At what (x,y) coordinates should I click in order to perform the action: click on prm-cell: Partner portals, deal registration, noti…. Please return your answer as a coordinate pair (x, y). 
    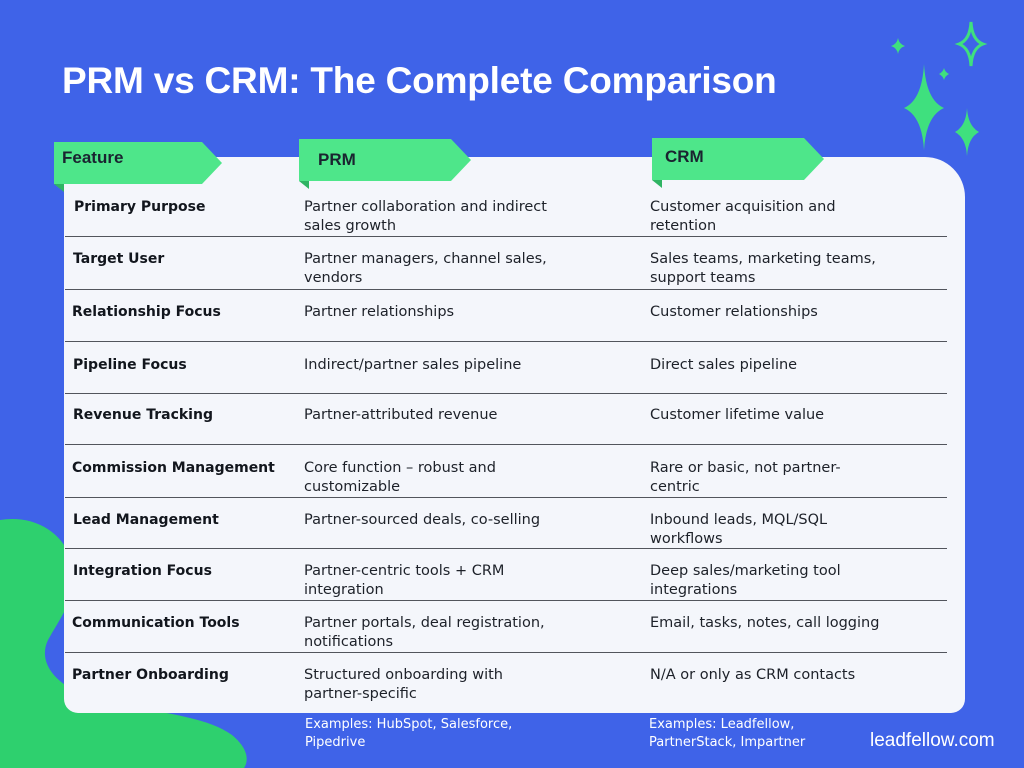
    Looking at the image, I should click on (424, 632).